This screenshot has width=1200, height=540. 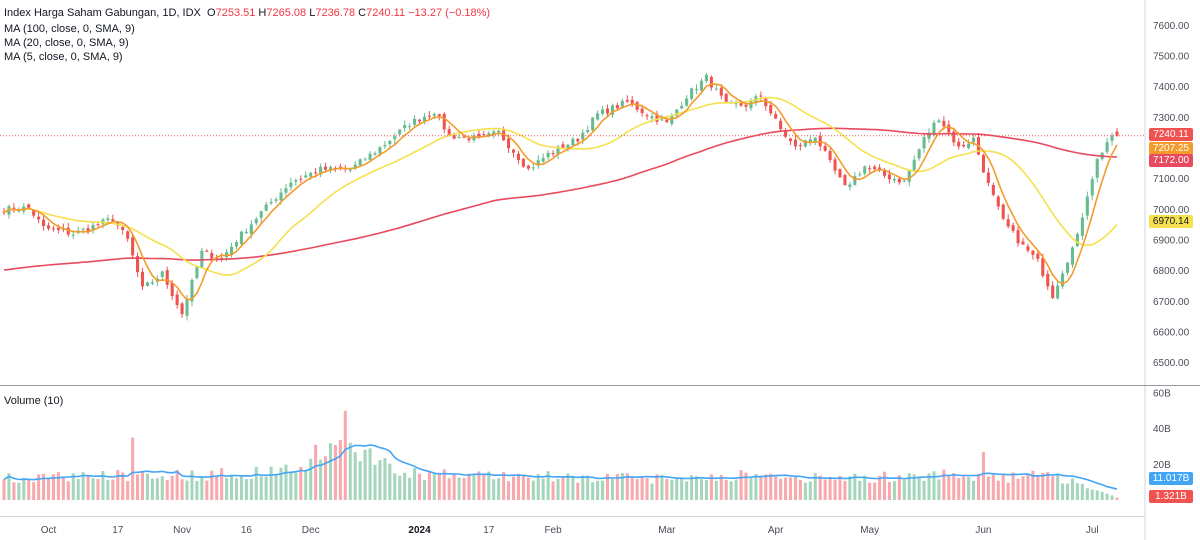 What do you see at coordinates (69, 29) in the screenshot?
I see `ma100-legend: MA (100, close, 0, SMA, 9)` at bounding box center [69, 29].